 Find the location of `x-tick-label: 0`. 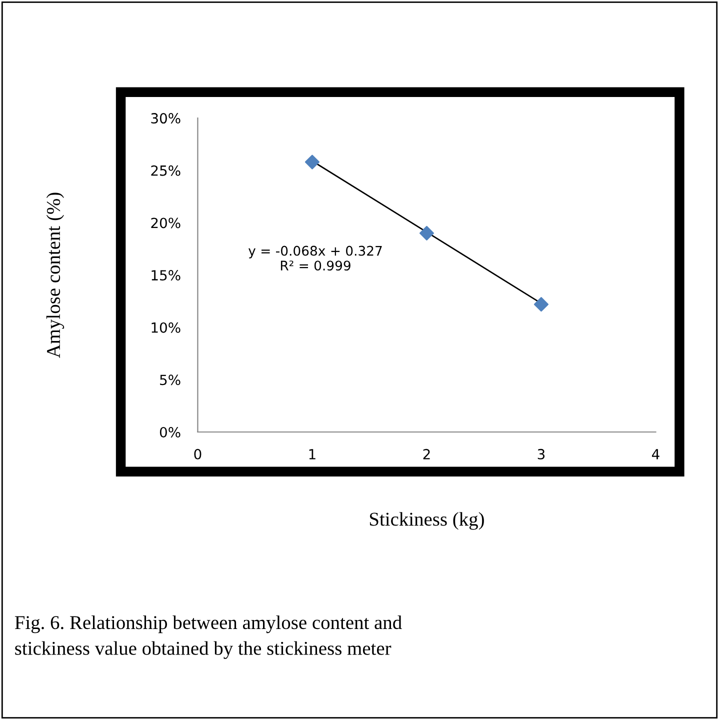

x-tick-label: 0 is located at coordinates (198, 454).